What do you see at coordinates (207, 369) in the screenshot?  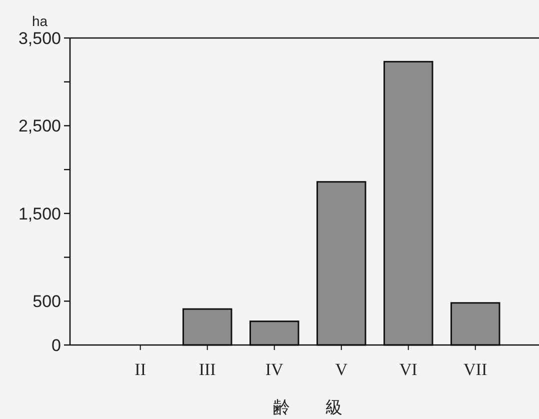 I see `x-tick-label: III` at bounding box center [207, 369].